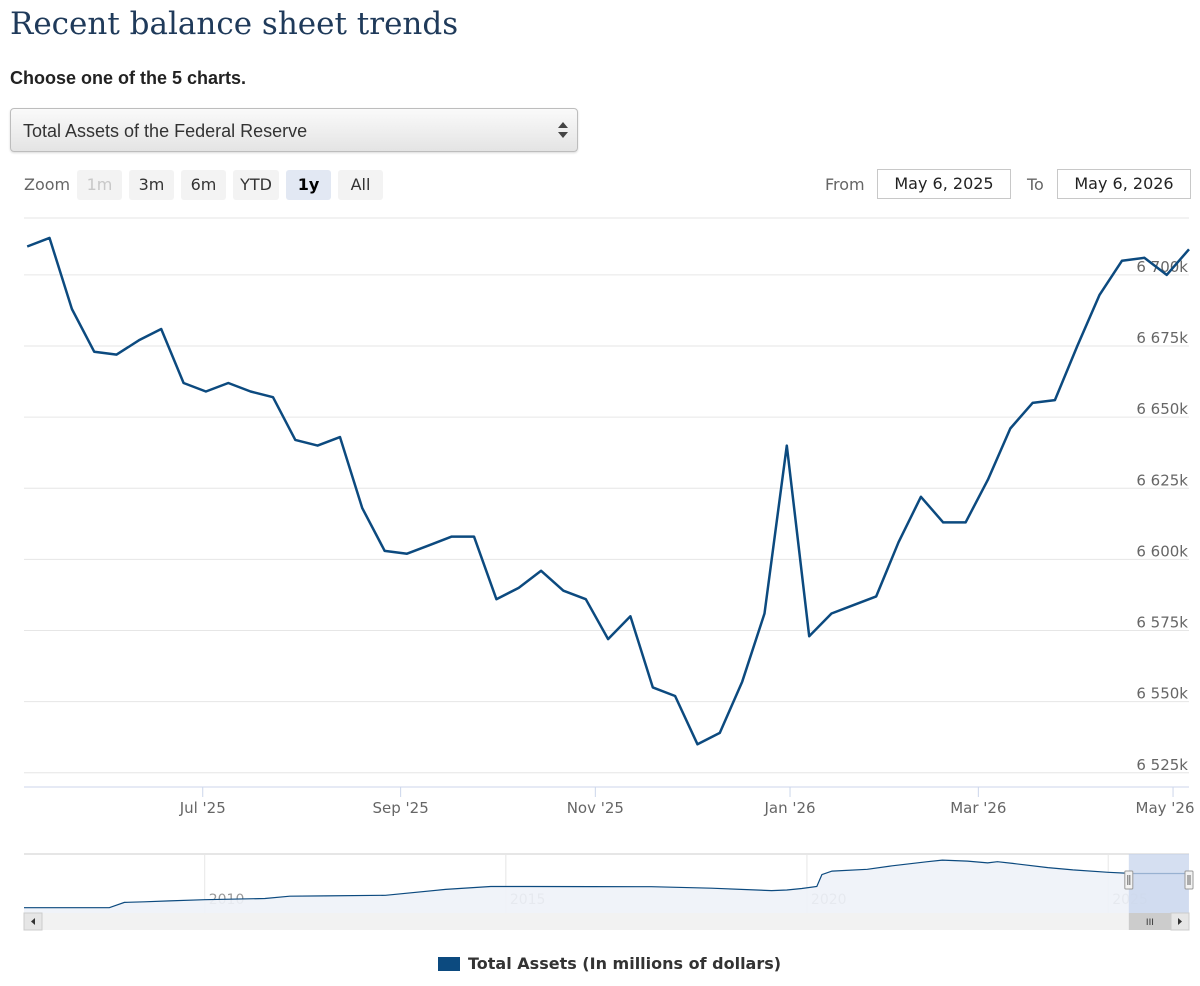 The image size is (1200, 986). Describe the element at coordinates (1180, 921) in the screenshot. I see `scroll-right-arrow-icon` at that location.